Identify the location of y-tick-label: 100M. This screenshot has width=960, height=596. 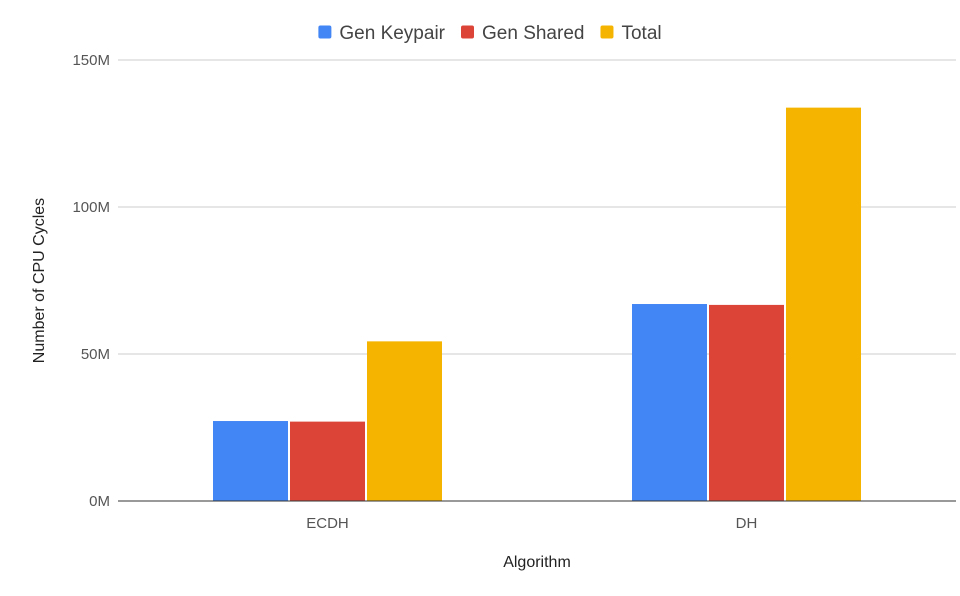
(91, 207).